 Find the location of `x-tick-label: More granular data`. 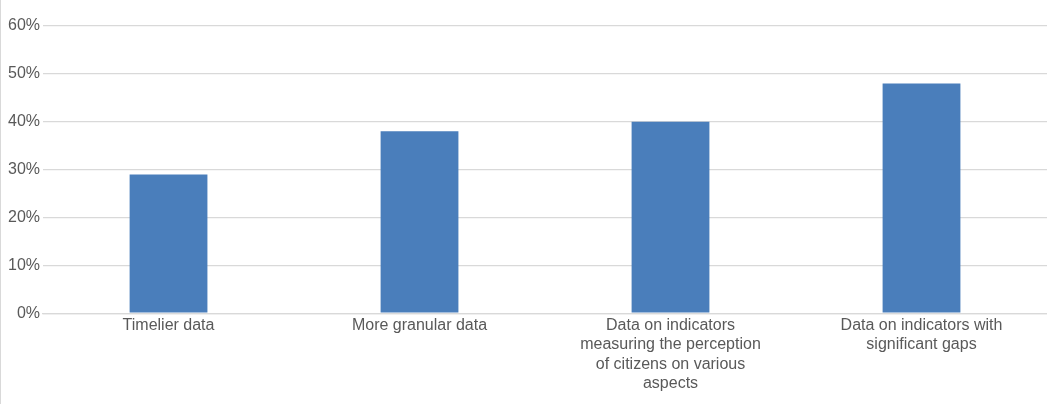

x-tick-label: More granular data is located at coordinates (419, 325).